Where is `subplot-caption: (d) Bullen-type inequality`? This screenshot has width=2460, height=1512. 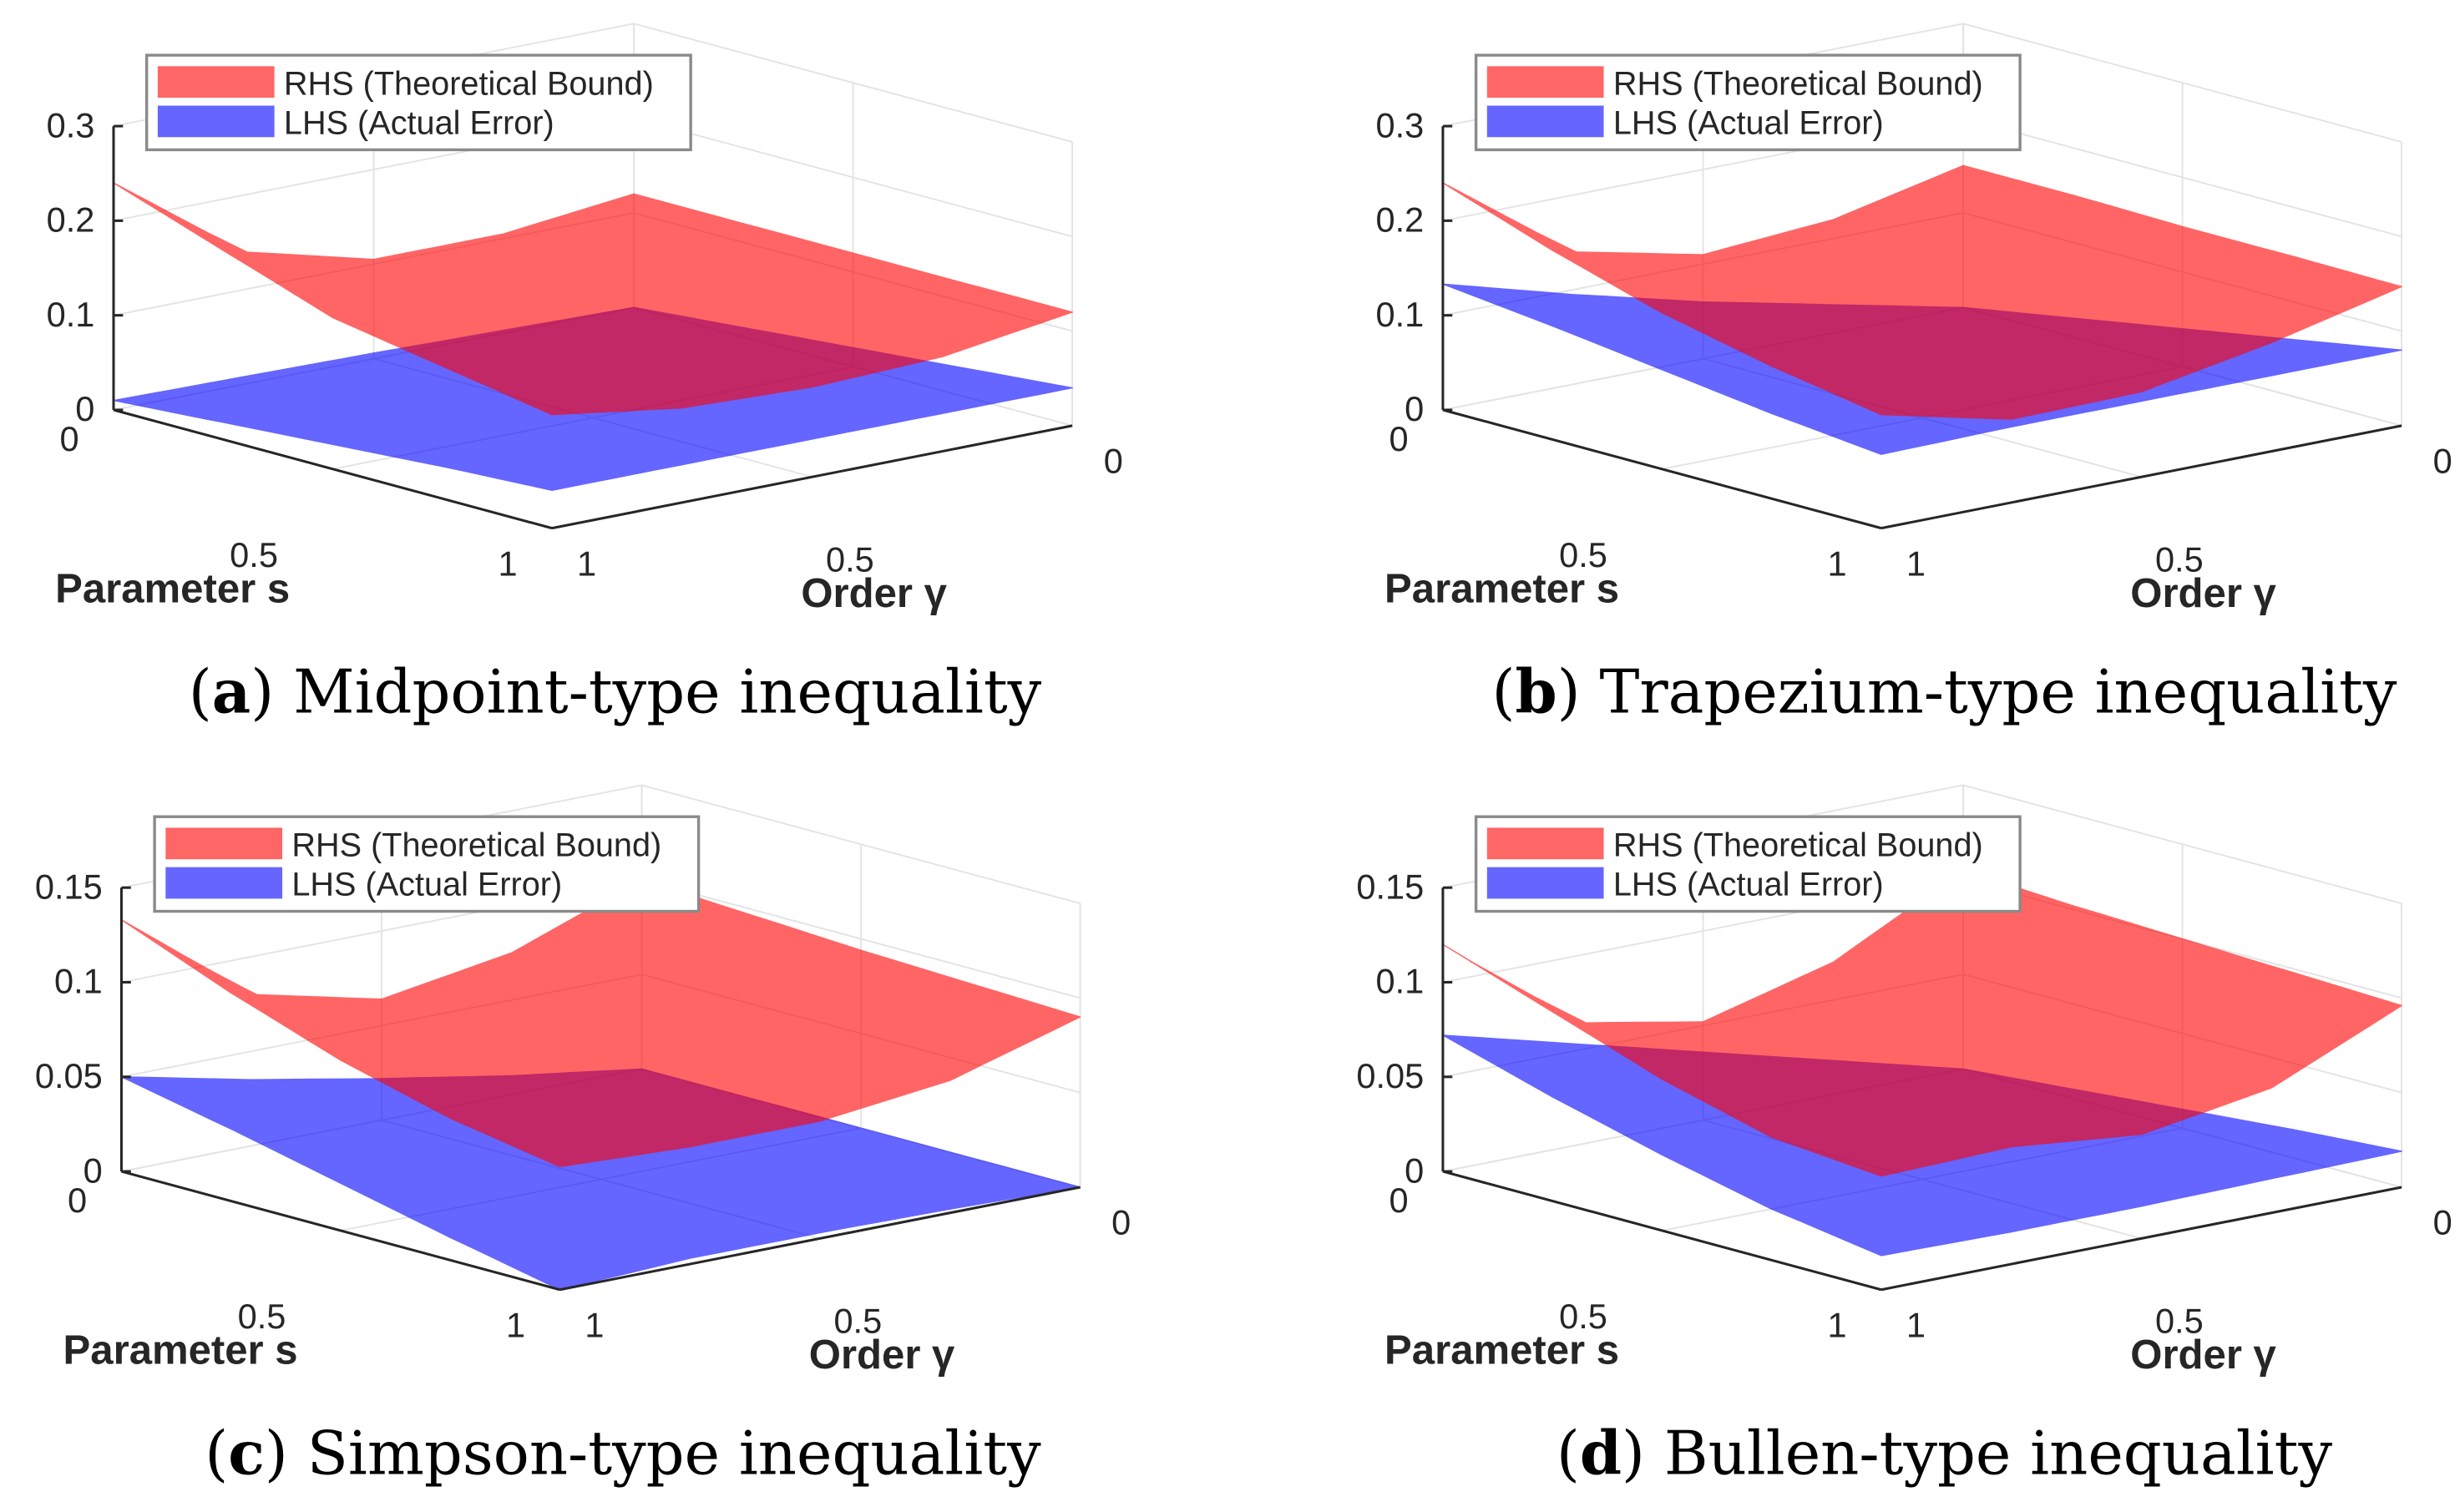
subplot-caption: (d) Bullen-type inequality is located at coordinates (1945, 1454).